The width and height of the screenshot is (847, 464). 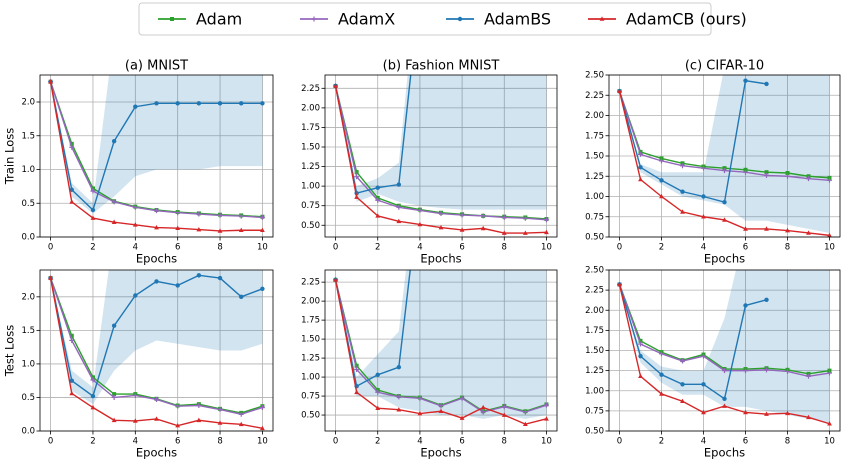 I want to click on legend-label: Adam, so click(x=219, y=19).